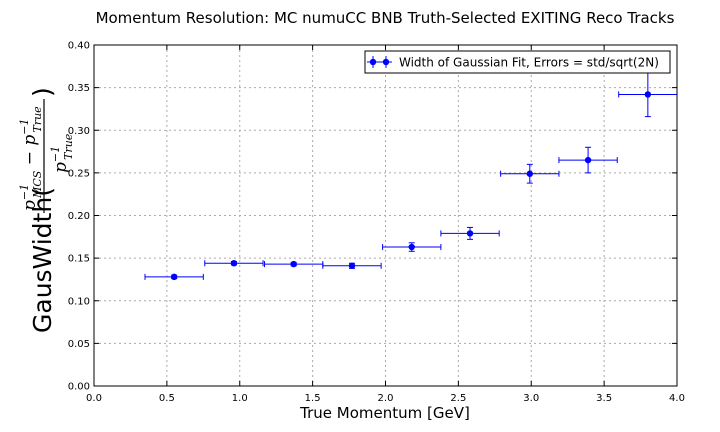 The width and height of the screenshot is (720, 432). Describe the element at coordinates (24, 127) in the screenshot. I see `y-label-num-sup2: −1` at that location.